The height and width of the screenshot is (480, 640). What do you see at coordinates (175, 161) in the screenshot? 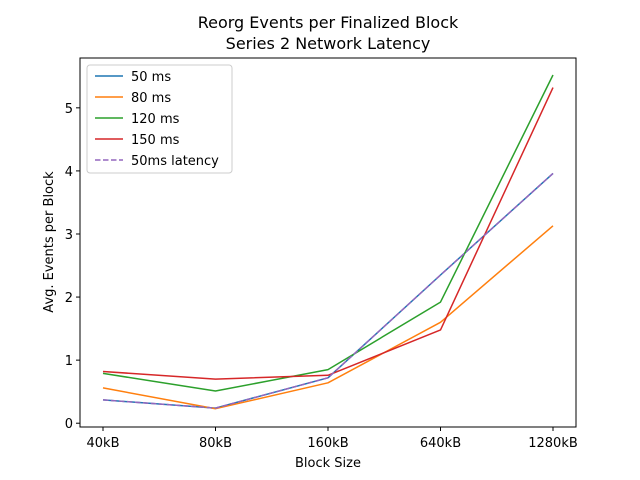
I see `legend-label: 50ms latency` at bounding box center [175, 161].